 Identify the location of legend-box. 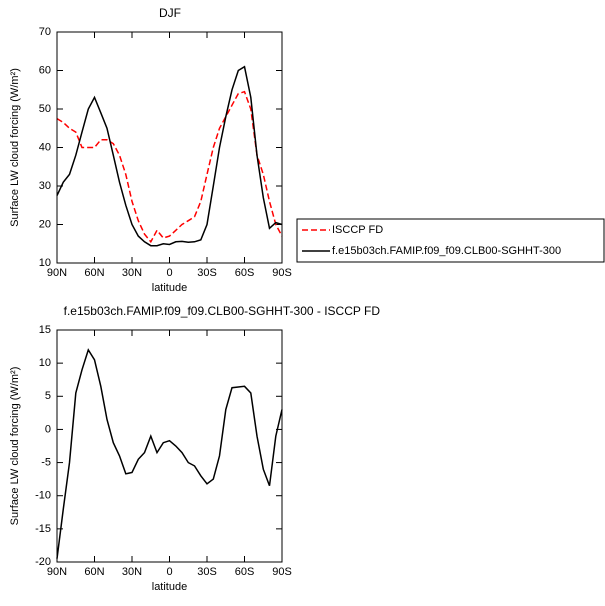
(450, 240).